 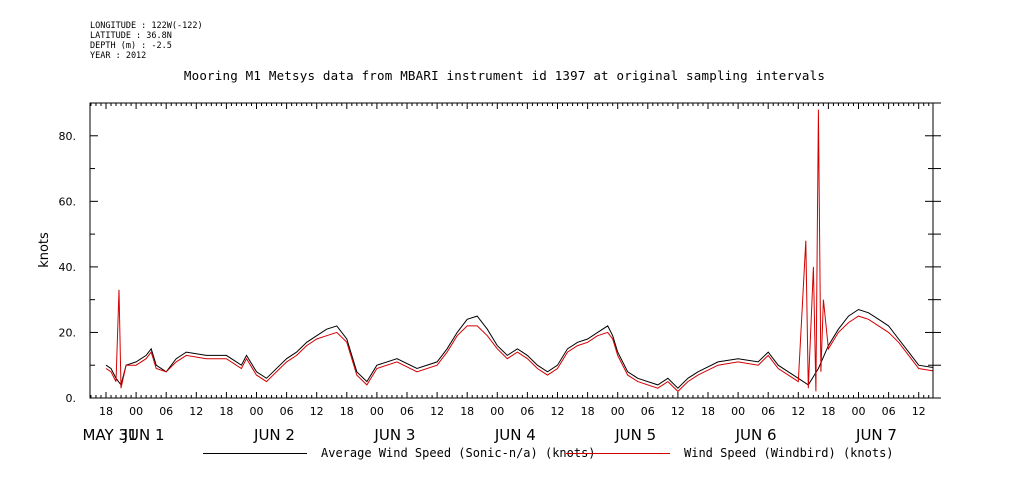 What do you see at coordinates (71, 398) in the screenshot?
I see `y-tick-label: 0.` at bounding box center [71, 398].